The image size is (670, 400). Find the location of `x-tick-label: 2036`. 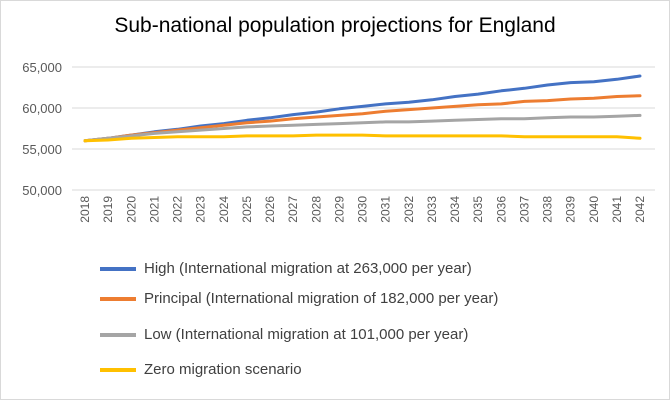

x-tick-label: 2036 is located at coordinates (501, 209).